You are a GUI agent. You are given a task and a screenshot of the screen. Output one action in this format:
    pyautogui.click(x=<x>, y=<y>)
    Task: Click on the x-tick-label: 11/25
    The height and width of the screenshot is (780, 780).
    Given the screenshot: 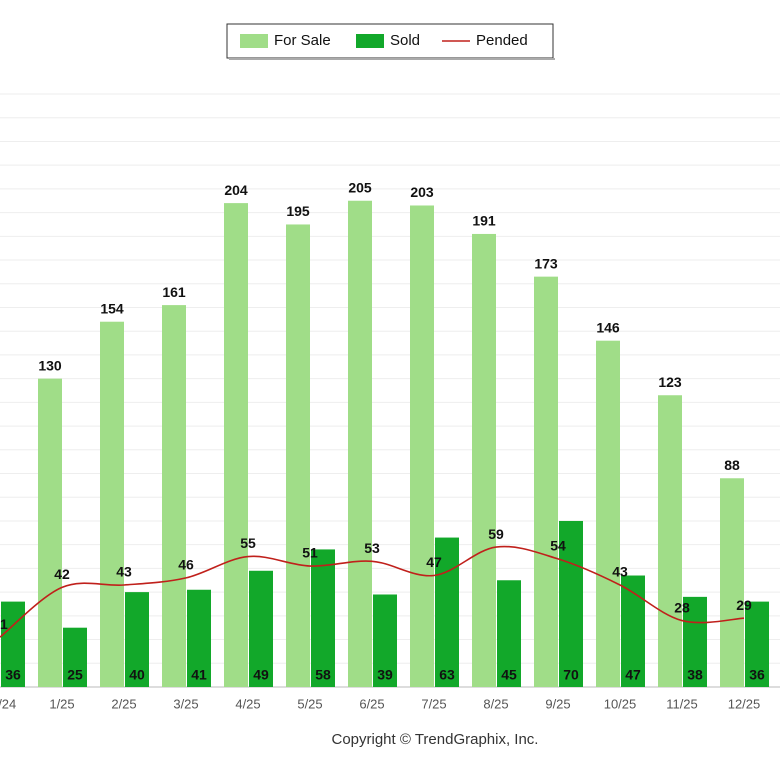 What is the action you would take?
    pyautogui.click(x=682, y=703)
    